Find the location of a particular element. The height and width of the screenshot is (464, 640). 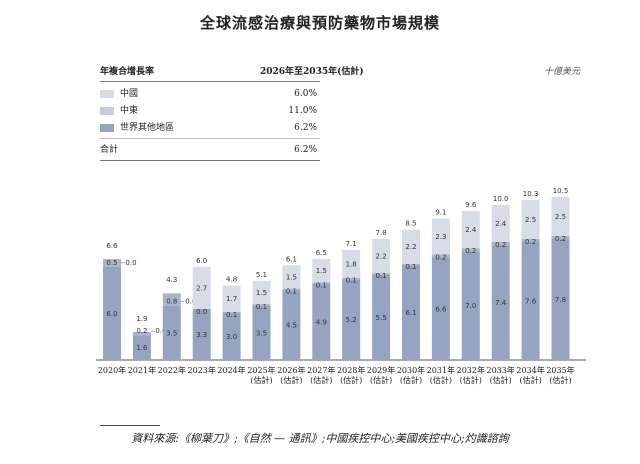

legend-swatch-china is located at coordinates (107, 94).